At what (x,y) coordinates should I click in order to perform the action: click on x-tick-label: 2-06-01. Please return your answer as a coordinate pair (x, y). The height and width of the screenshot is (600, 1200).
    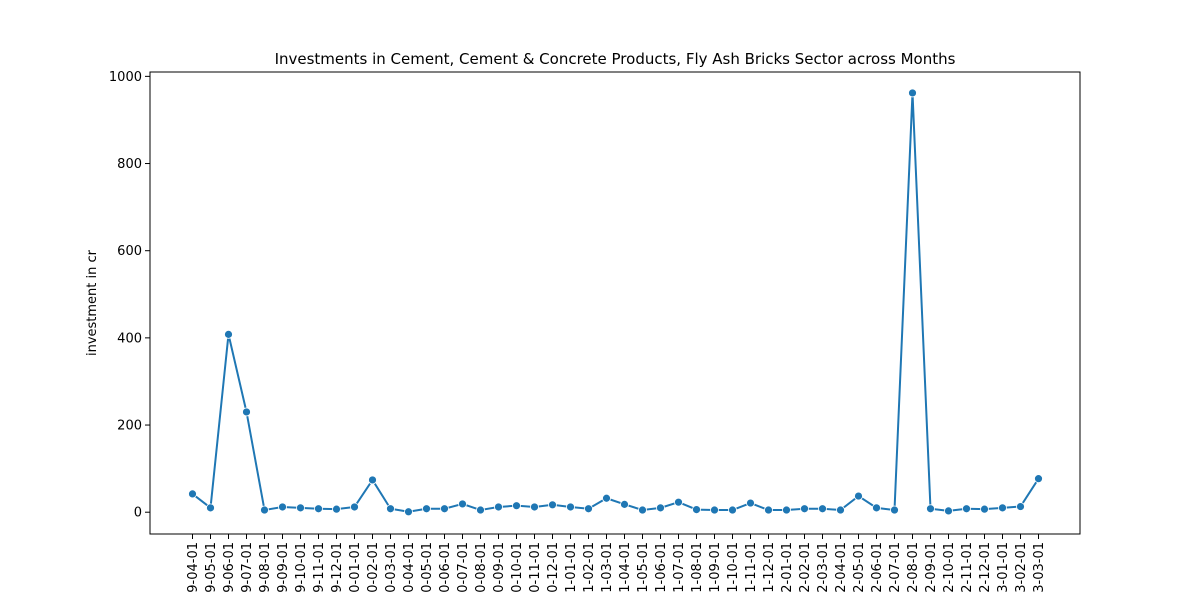
    Looking at the image, I should click on (877, 567).